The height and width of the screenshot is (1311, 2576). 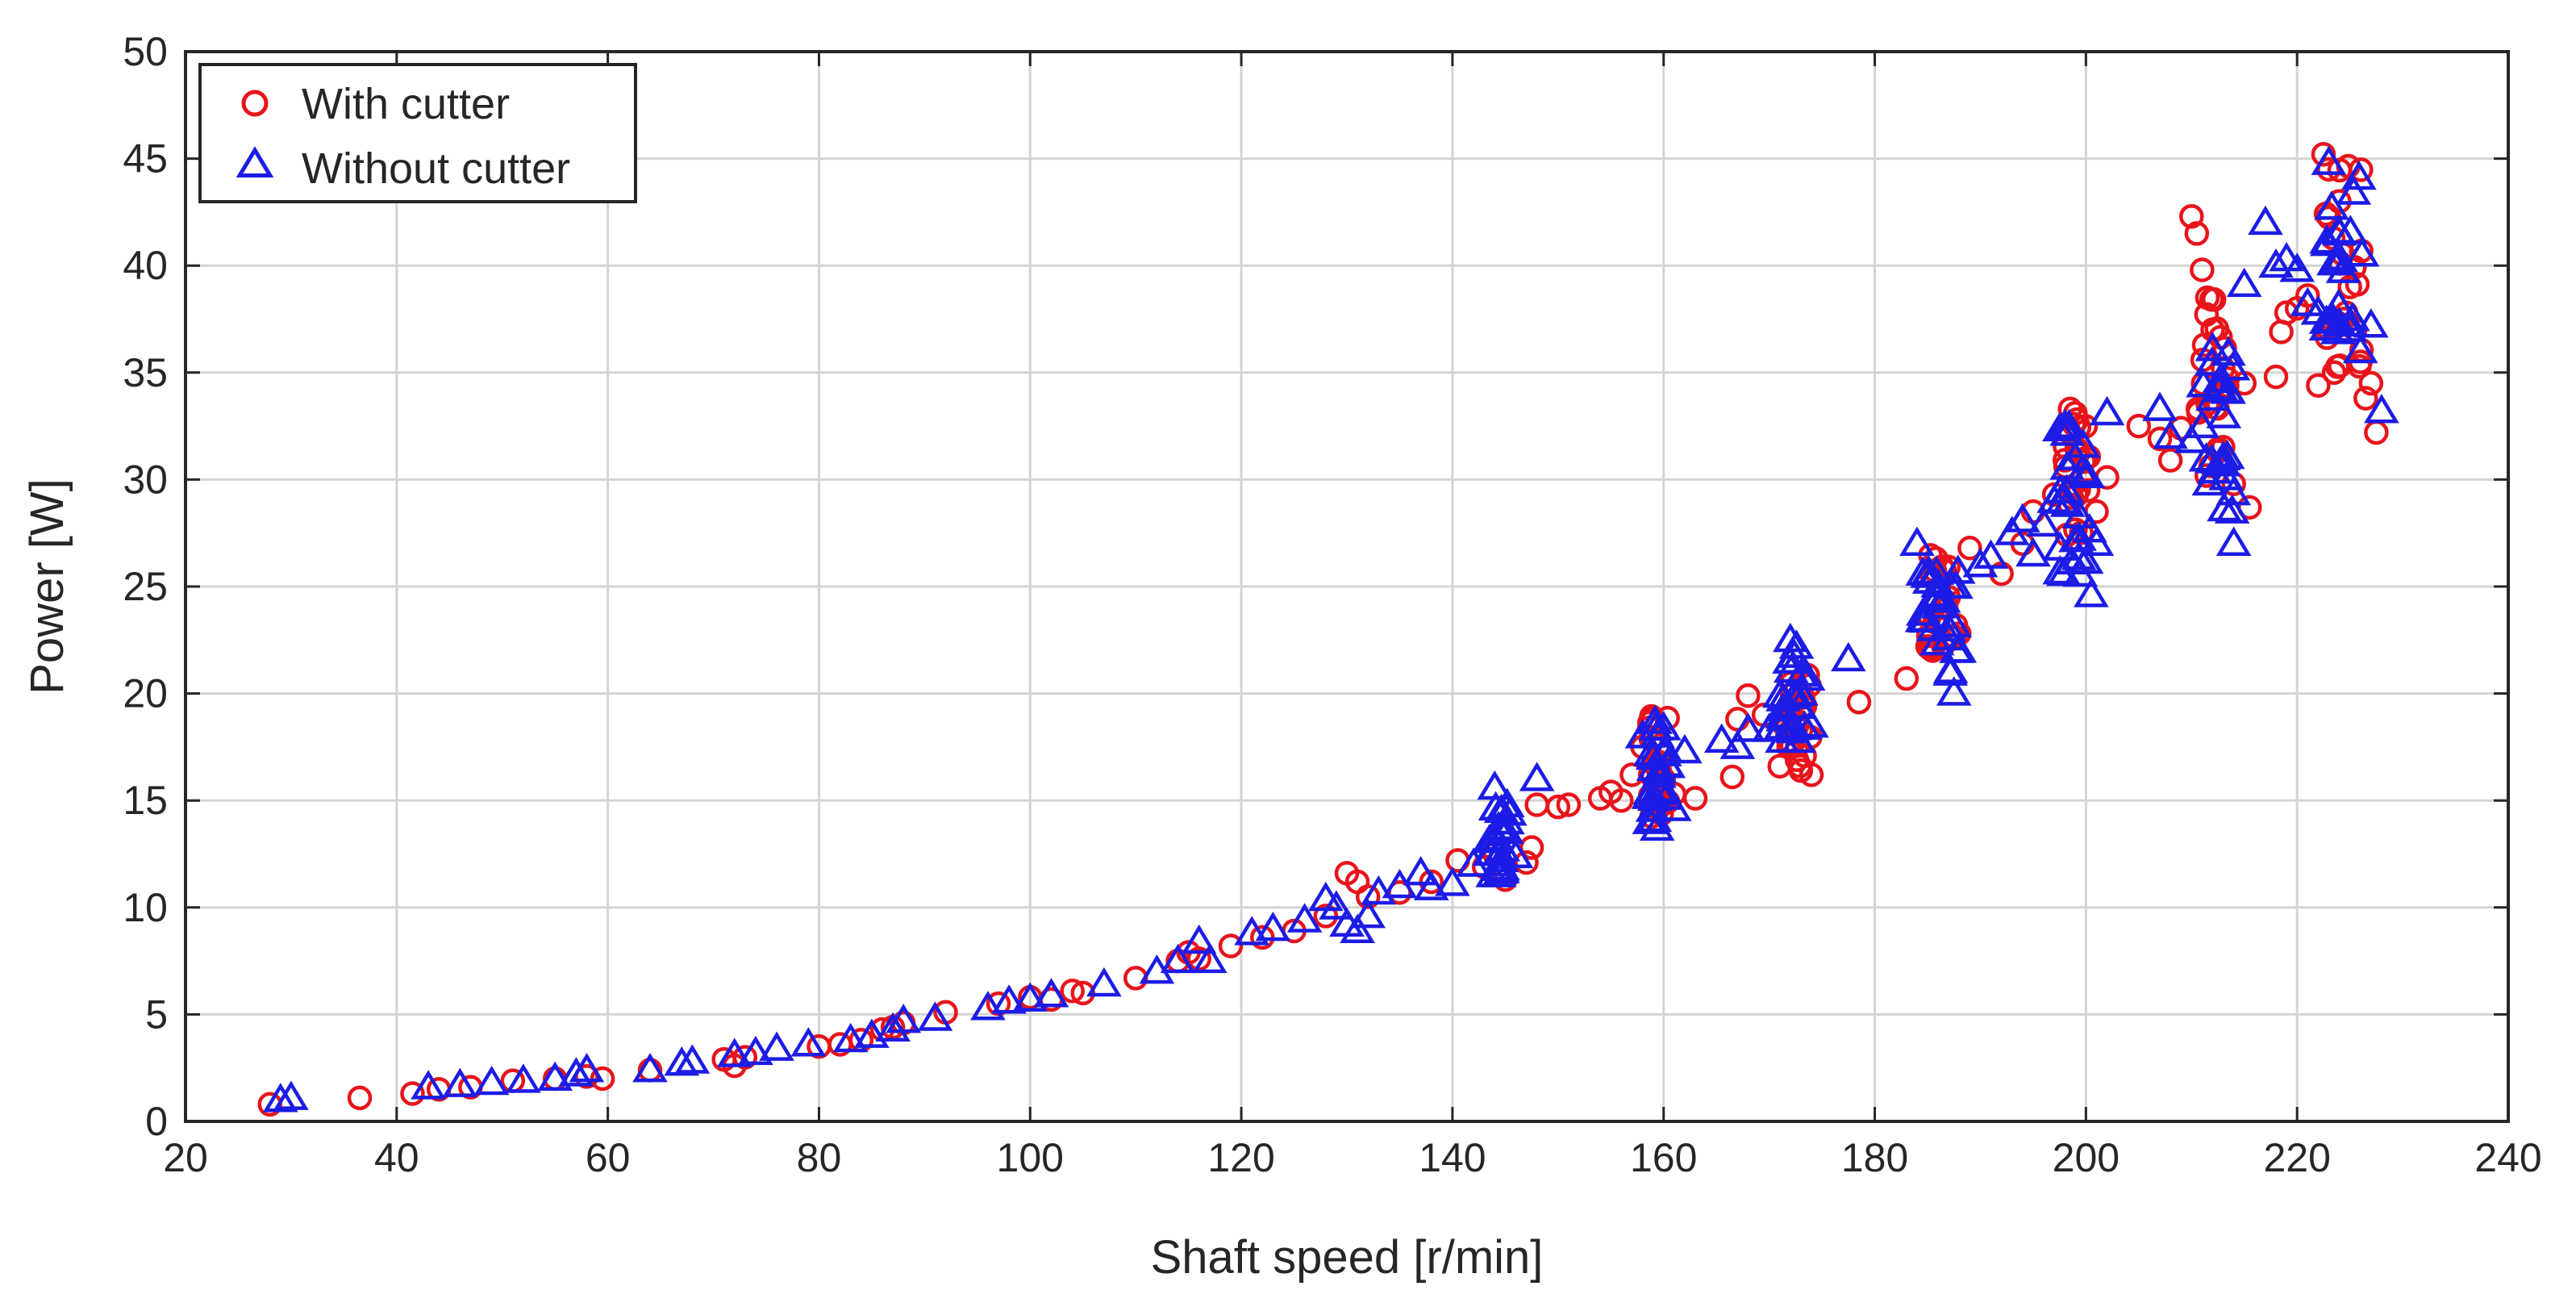 What do you see at coordinates (185, 1157) in the screenshot?
I see `x-tick-label: 20` at bounding box center [185, 1157].